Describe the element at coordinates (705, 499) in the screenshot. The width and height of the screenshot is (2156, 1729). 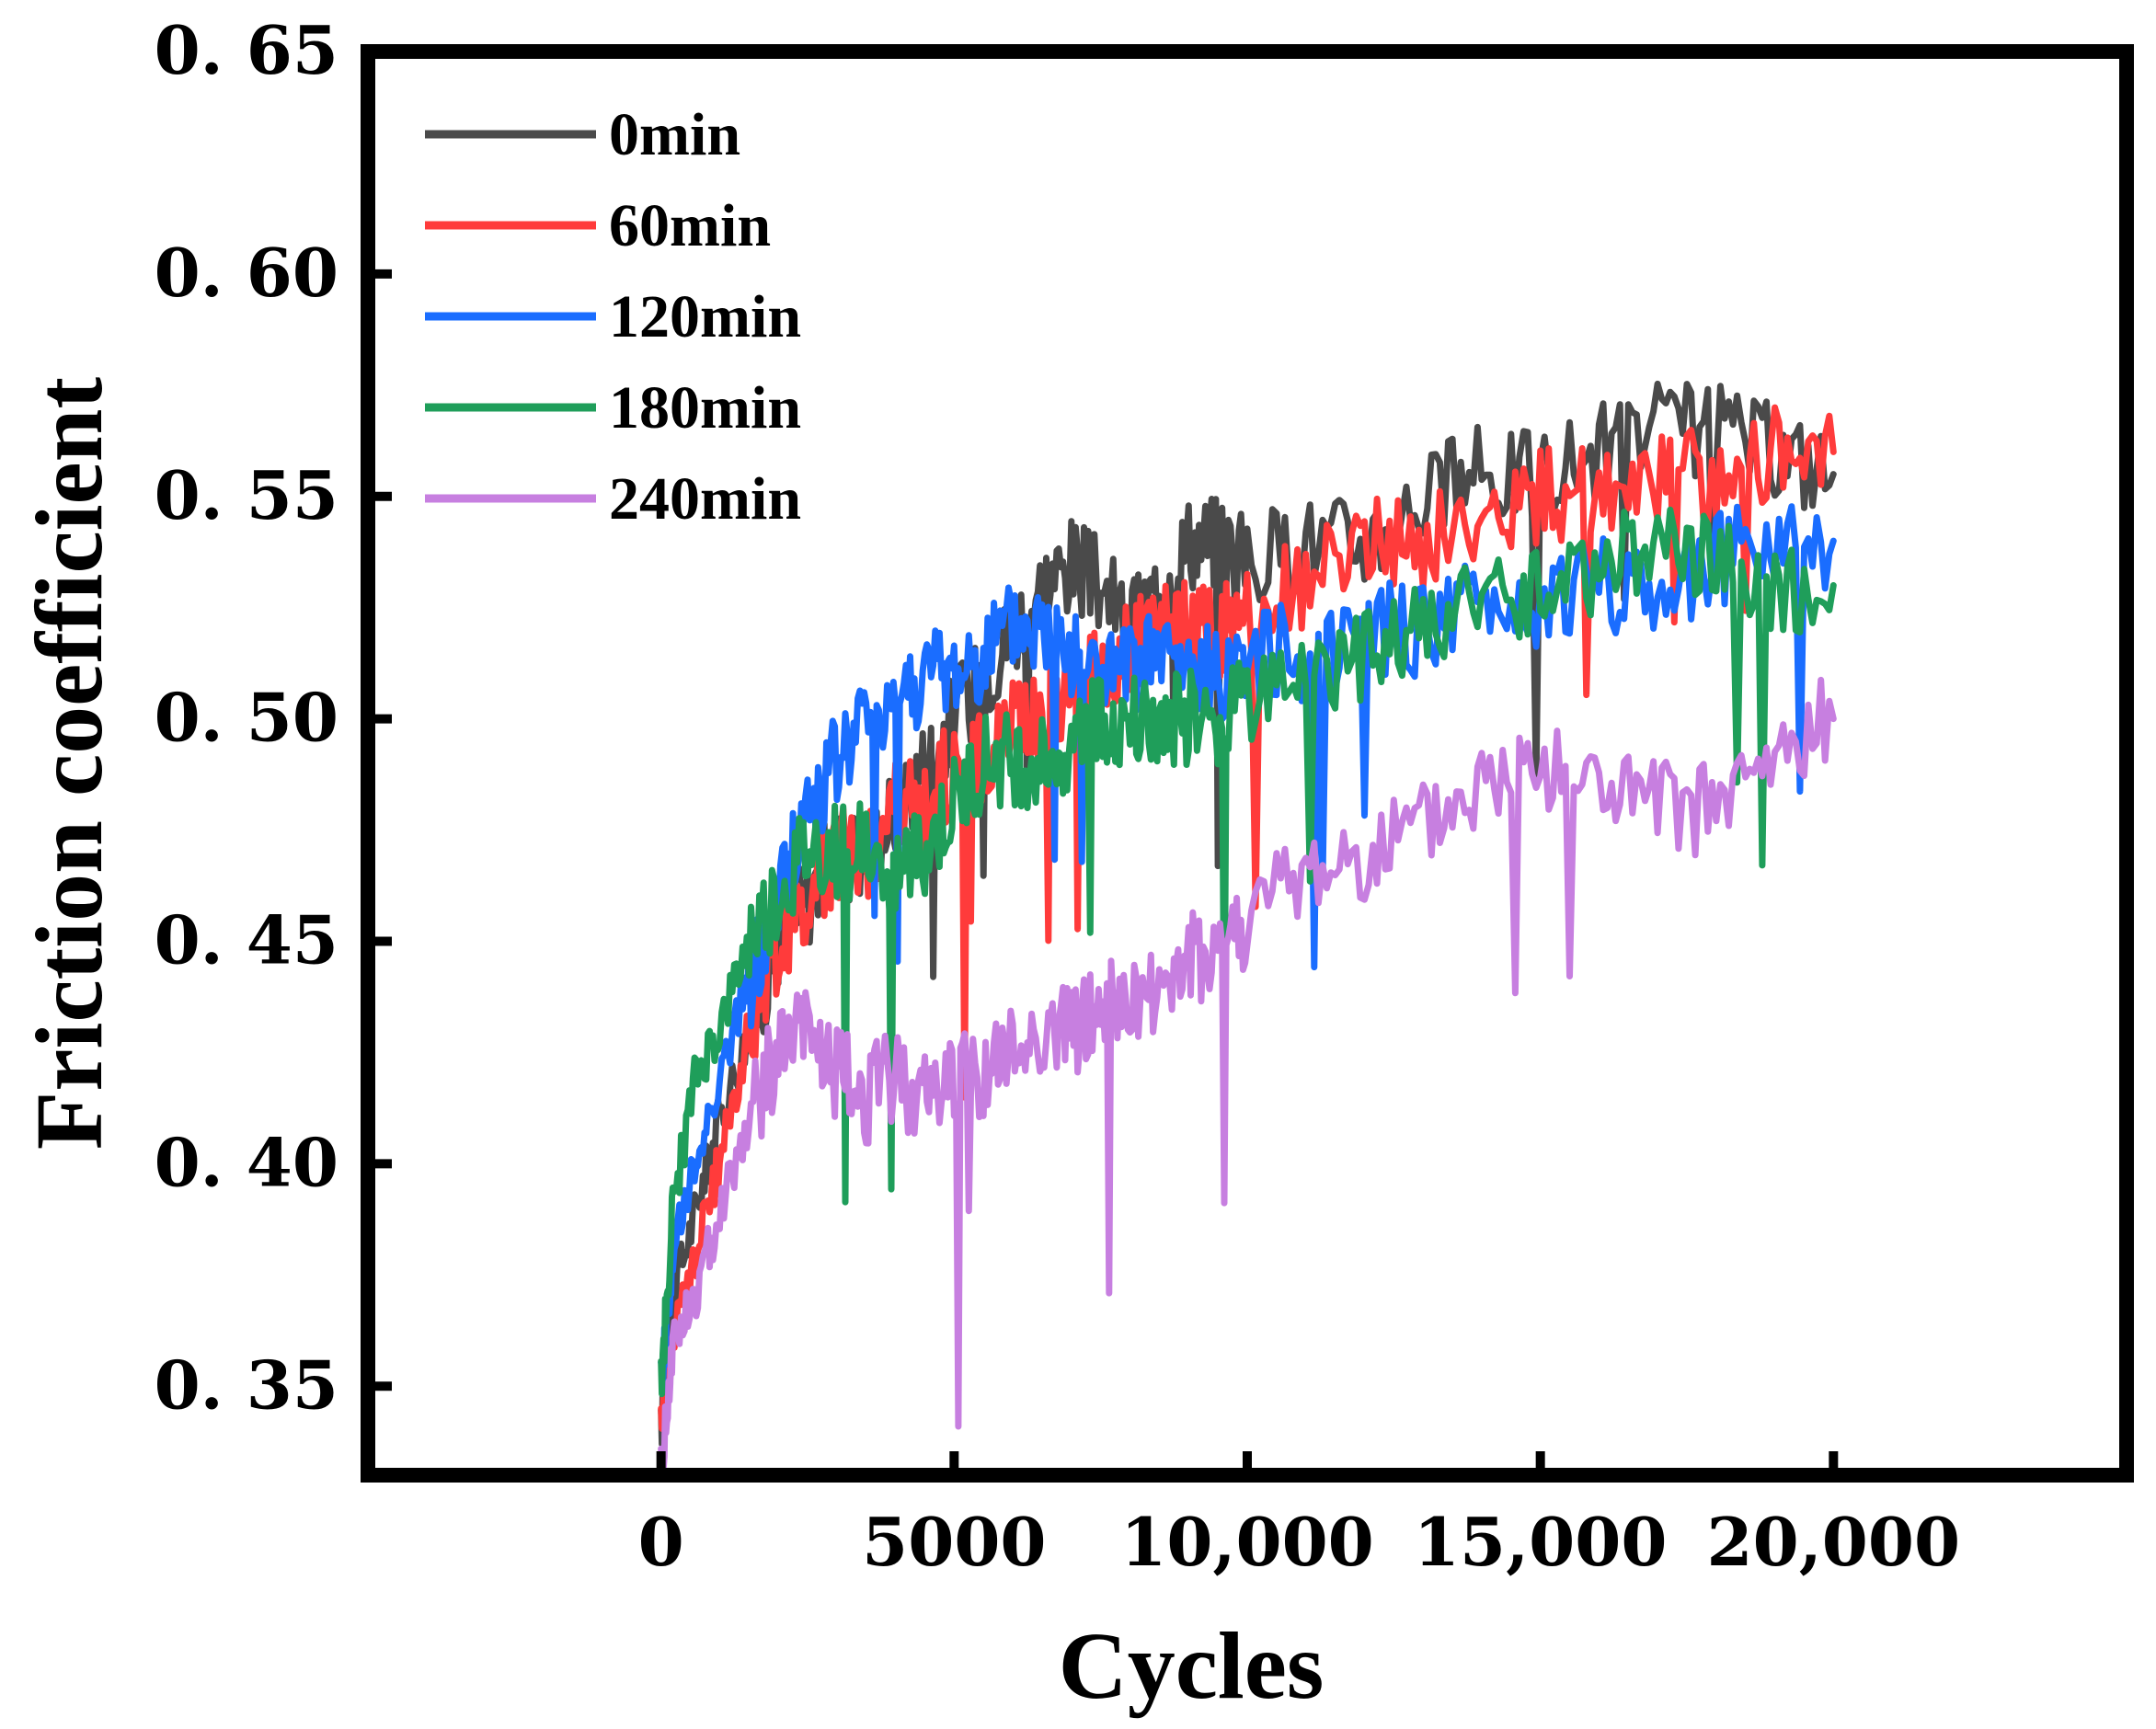
I see `legend-label-240min: 240min` at that location.